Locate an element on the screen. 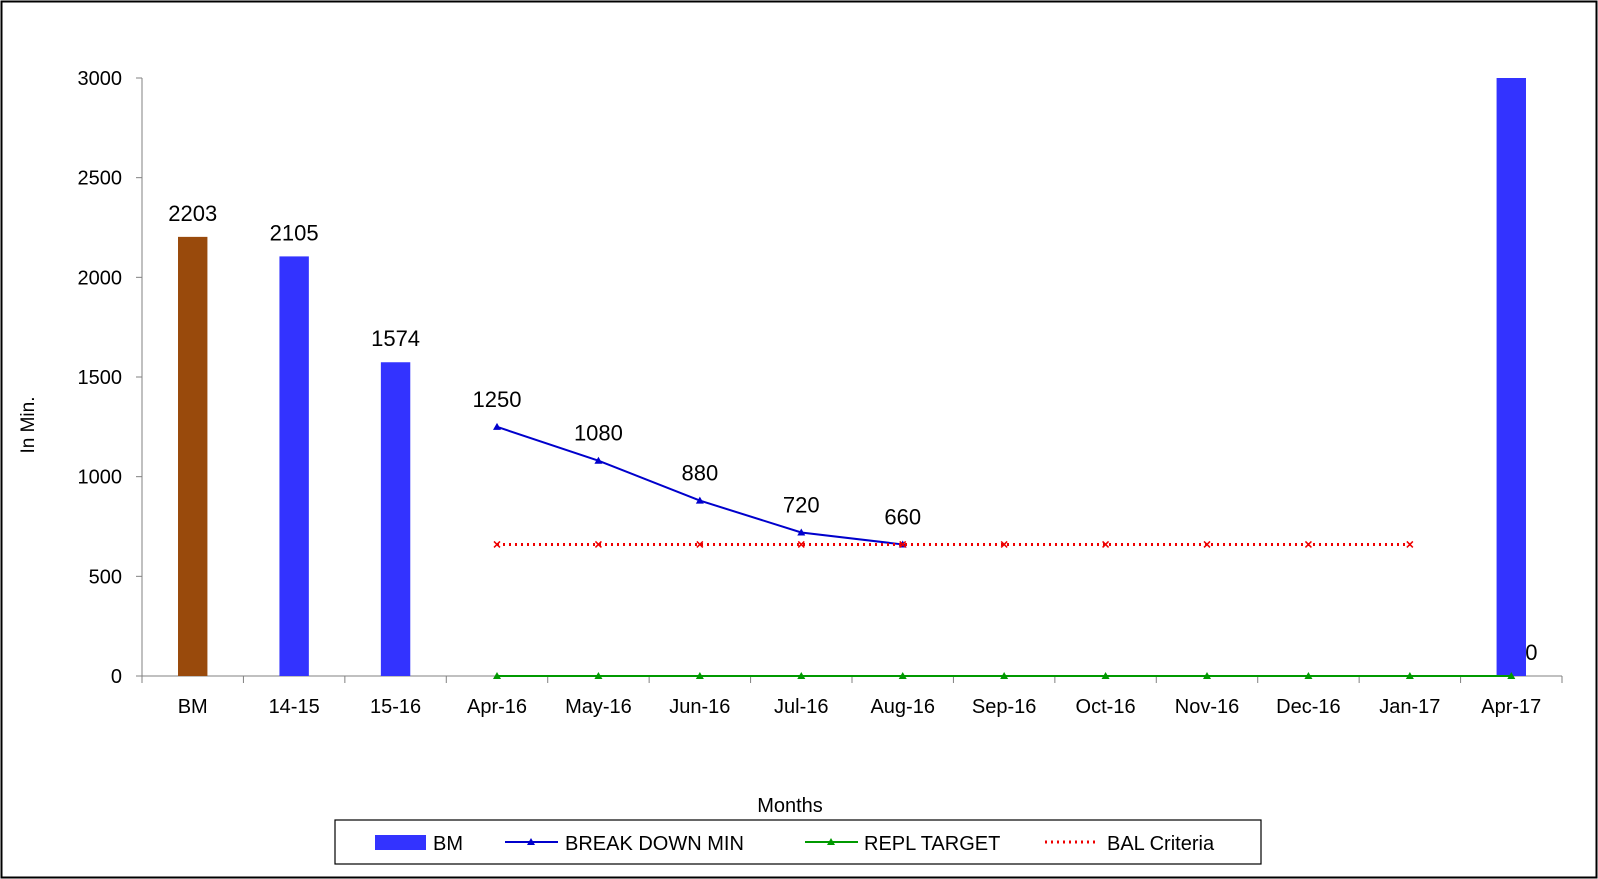  y-axis-title: In Min. is located at coordinates (28, 424).